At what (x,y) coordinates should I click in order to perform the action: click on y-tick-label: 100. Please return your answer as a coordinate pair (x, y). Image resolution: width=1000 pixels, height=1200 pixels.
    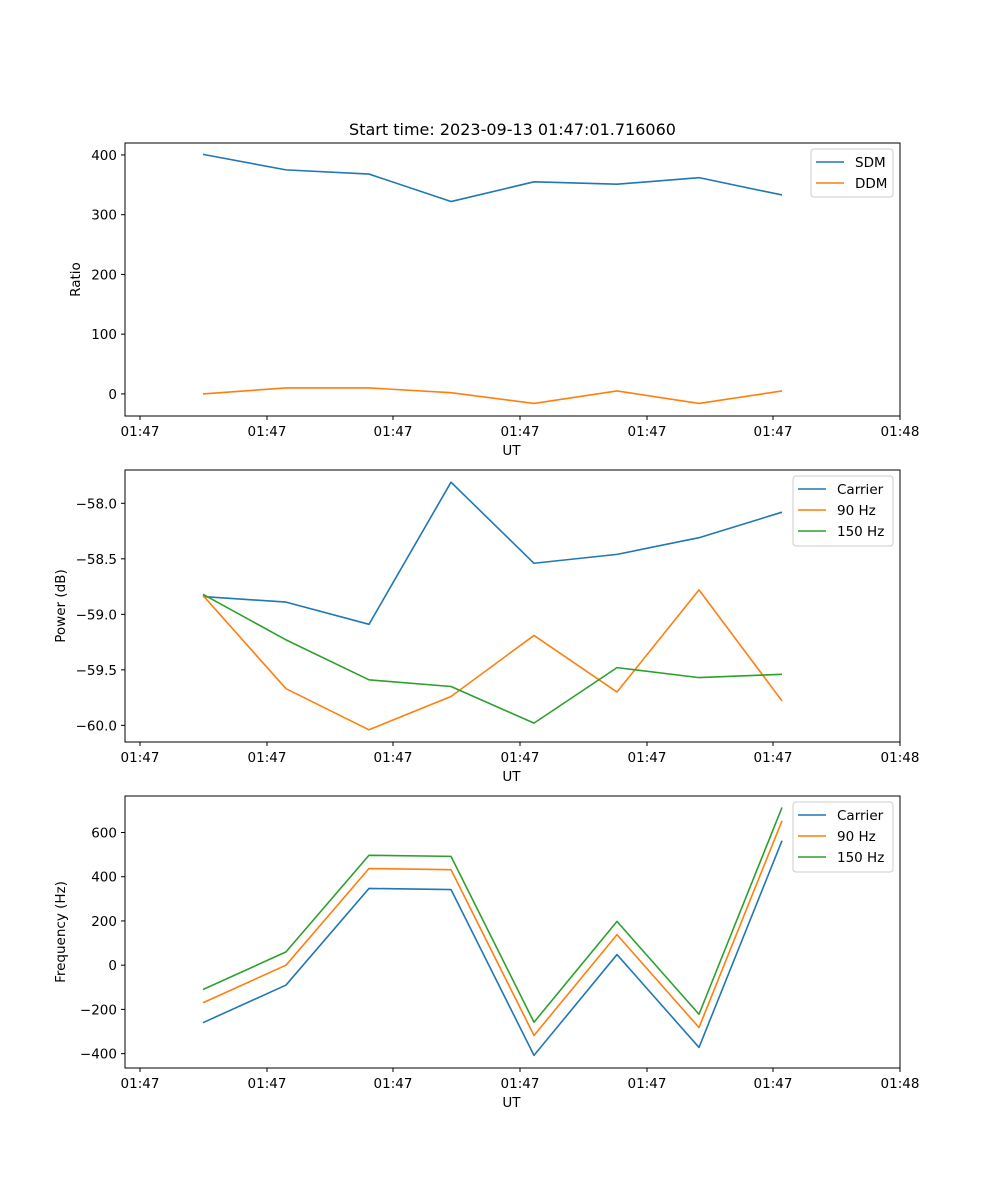
    Looking at the image, I should click on (104, 335).